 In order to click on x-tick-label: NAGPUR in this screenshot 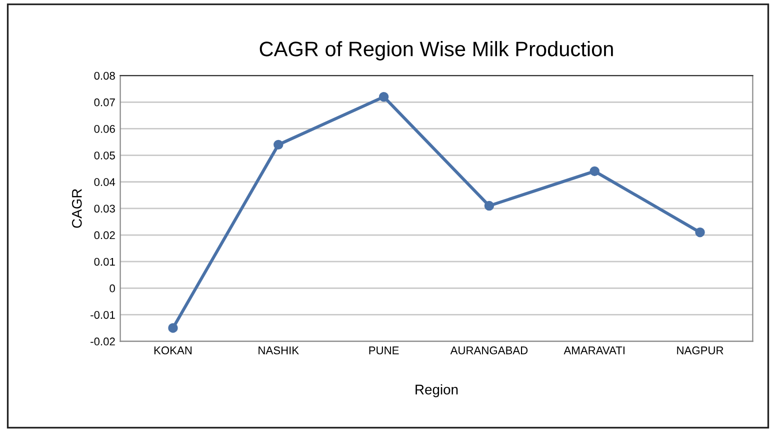, I will do `click(700, 350)`.